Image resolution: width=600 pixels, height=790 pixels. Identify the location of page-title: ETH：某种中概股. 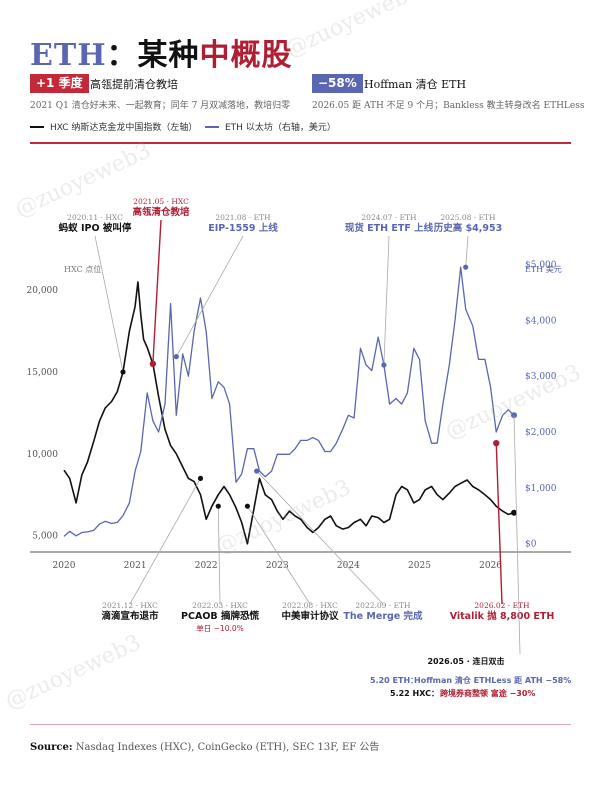
(161, 52).